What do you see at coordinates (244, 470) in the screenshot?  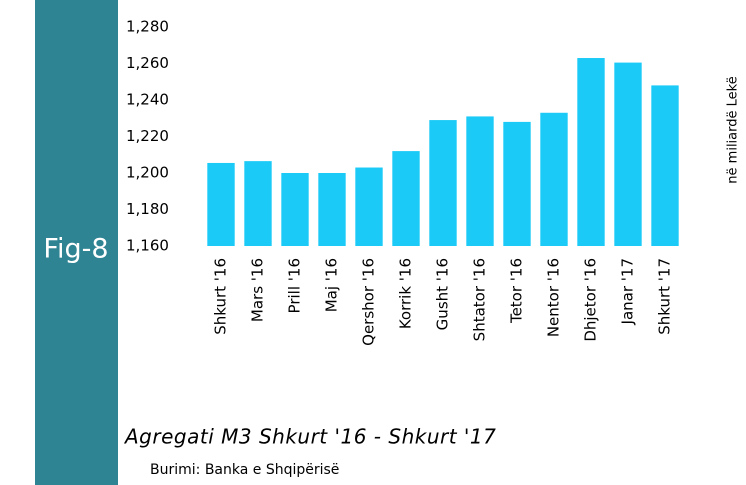 I see `source: Burimi: Banka e Shqipërisë` at bounding box center [244, 470].